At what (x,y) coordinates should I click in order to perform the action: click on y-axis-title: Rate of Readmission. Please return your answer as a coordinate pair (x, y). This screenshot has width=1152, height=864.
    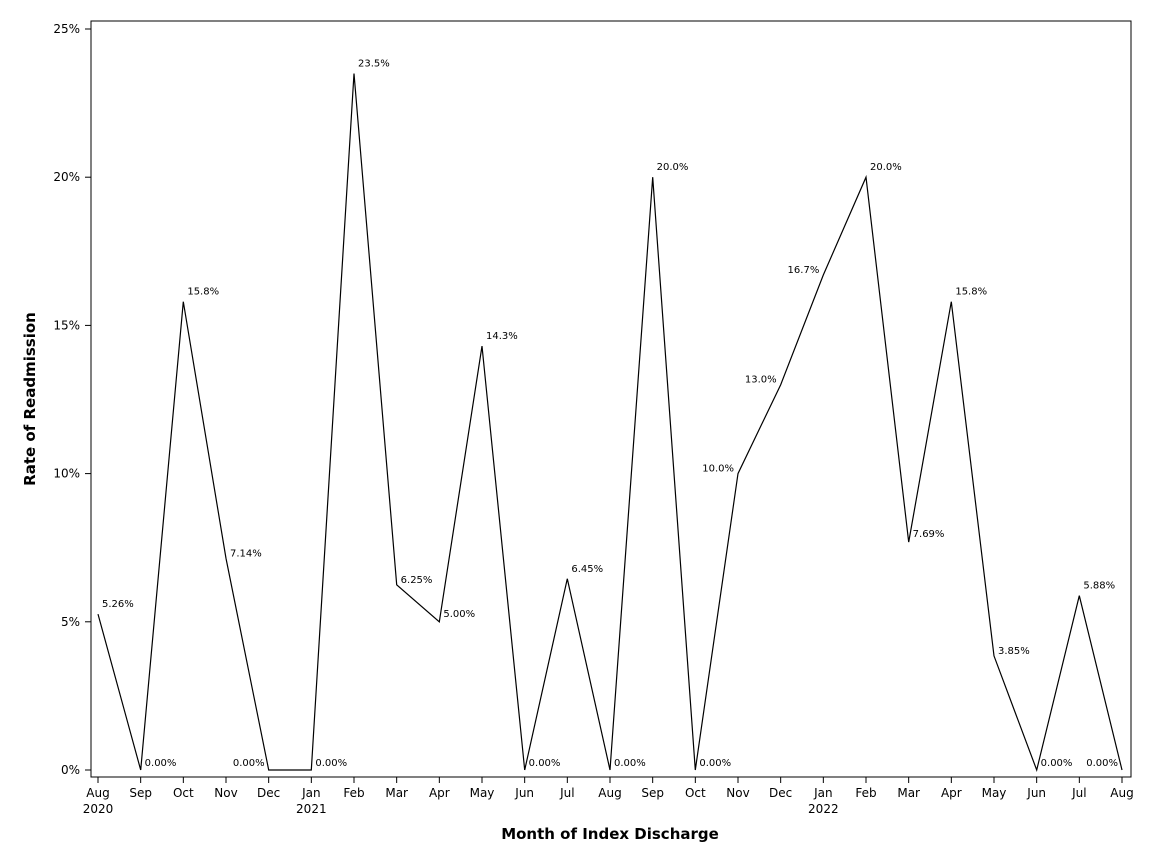
    Looking at the image, I should click on (30, 399).